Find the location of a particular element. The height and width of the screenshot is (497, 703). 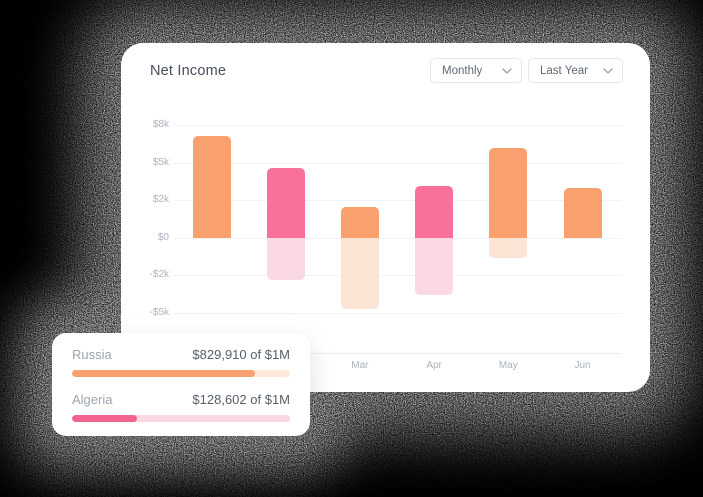

x-axis-label-apr: Apr is located at coordinates (434, 365).